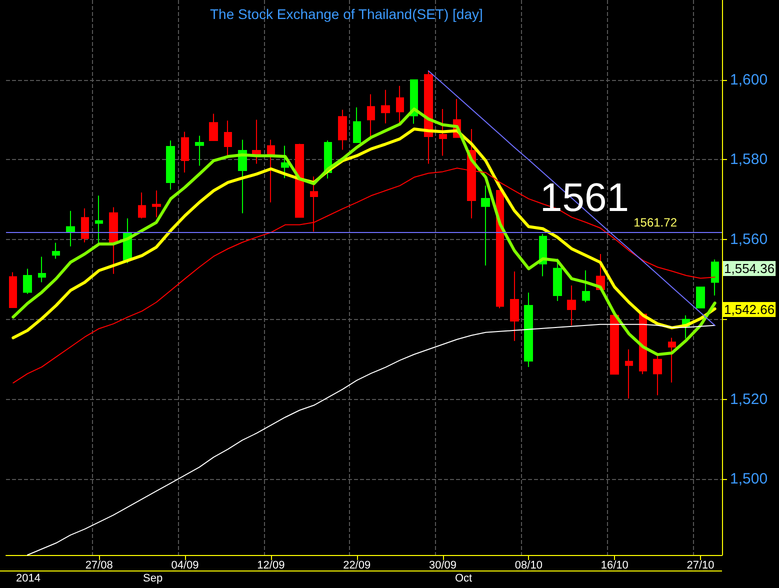 The image size is (779, 588). What do you see at coordinates (700, 566) in the screenshot?
I see `x-tick-label: 27/10` at bounding box center [700, 566].